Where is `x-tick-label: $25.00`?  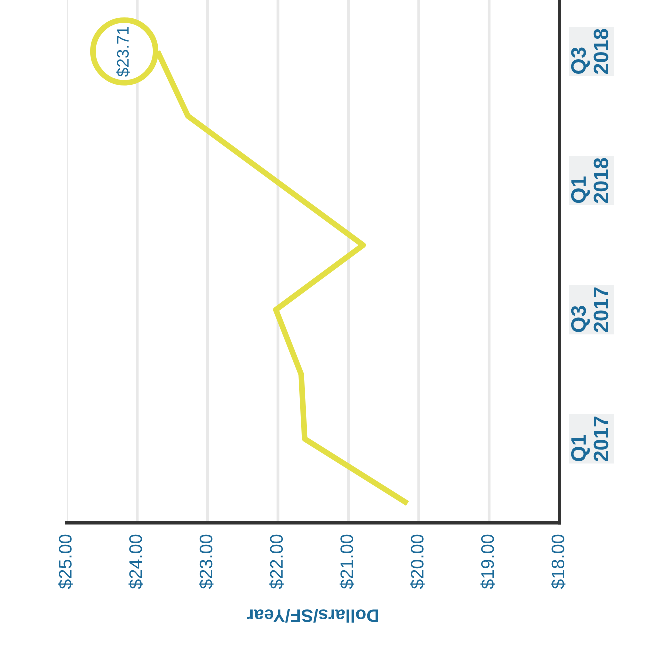 x-tick-label: $25.00 is located at coordinates (65, 562).